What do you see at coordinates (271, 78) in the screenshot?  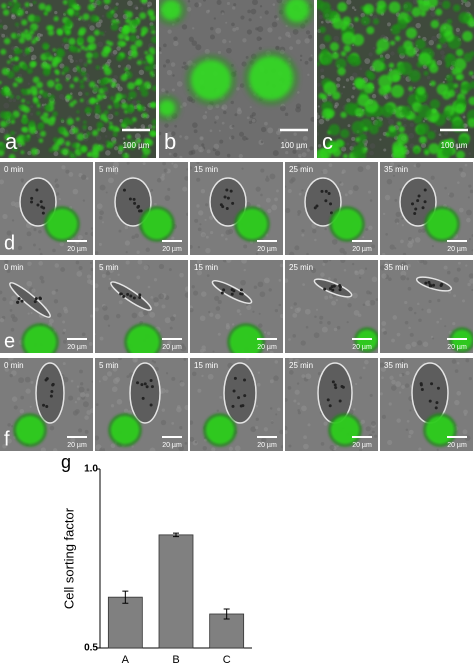 I see `green-cluster` at bounding box center [271, 78].